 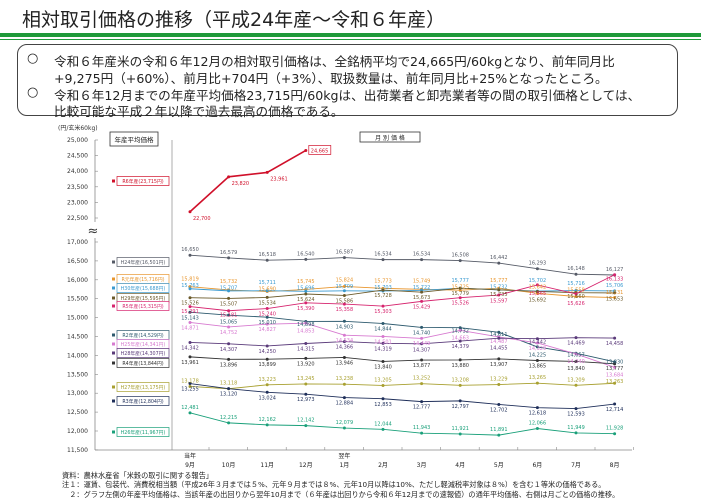 What do you see at coordinates (460, 347) in the screenshot?
I see `data-label: 14,379` at bounding box center [460, 347].